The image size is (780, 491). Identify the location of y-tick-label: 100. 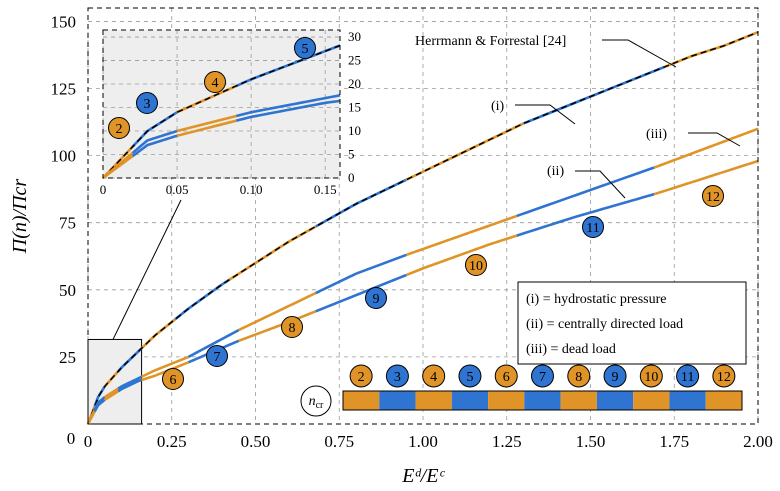
(64, 156).